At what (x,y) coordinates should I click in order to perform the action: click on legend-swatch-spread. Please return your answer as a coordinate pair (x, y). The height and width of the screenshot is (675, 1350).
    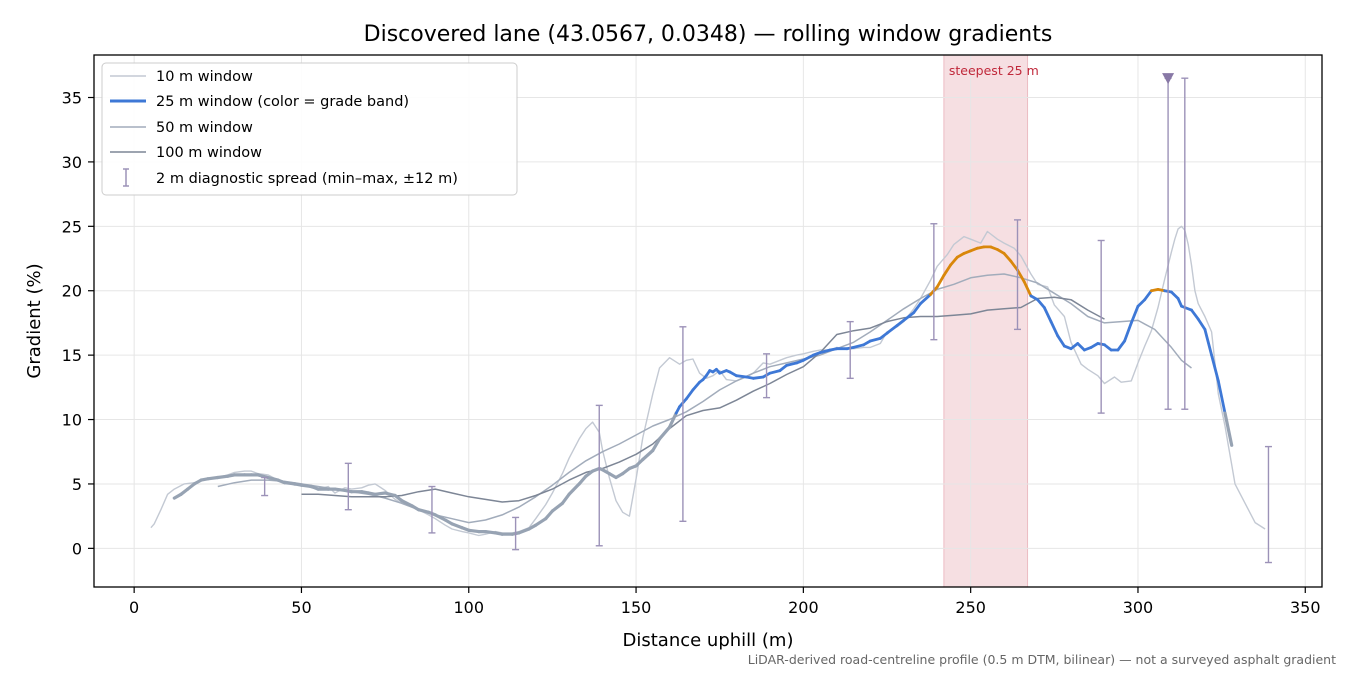
    Looking at the image, I should click on (126, 177).